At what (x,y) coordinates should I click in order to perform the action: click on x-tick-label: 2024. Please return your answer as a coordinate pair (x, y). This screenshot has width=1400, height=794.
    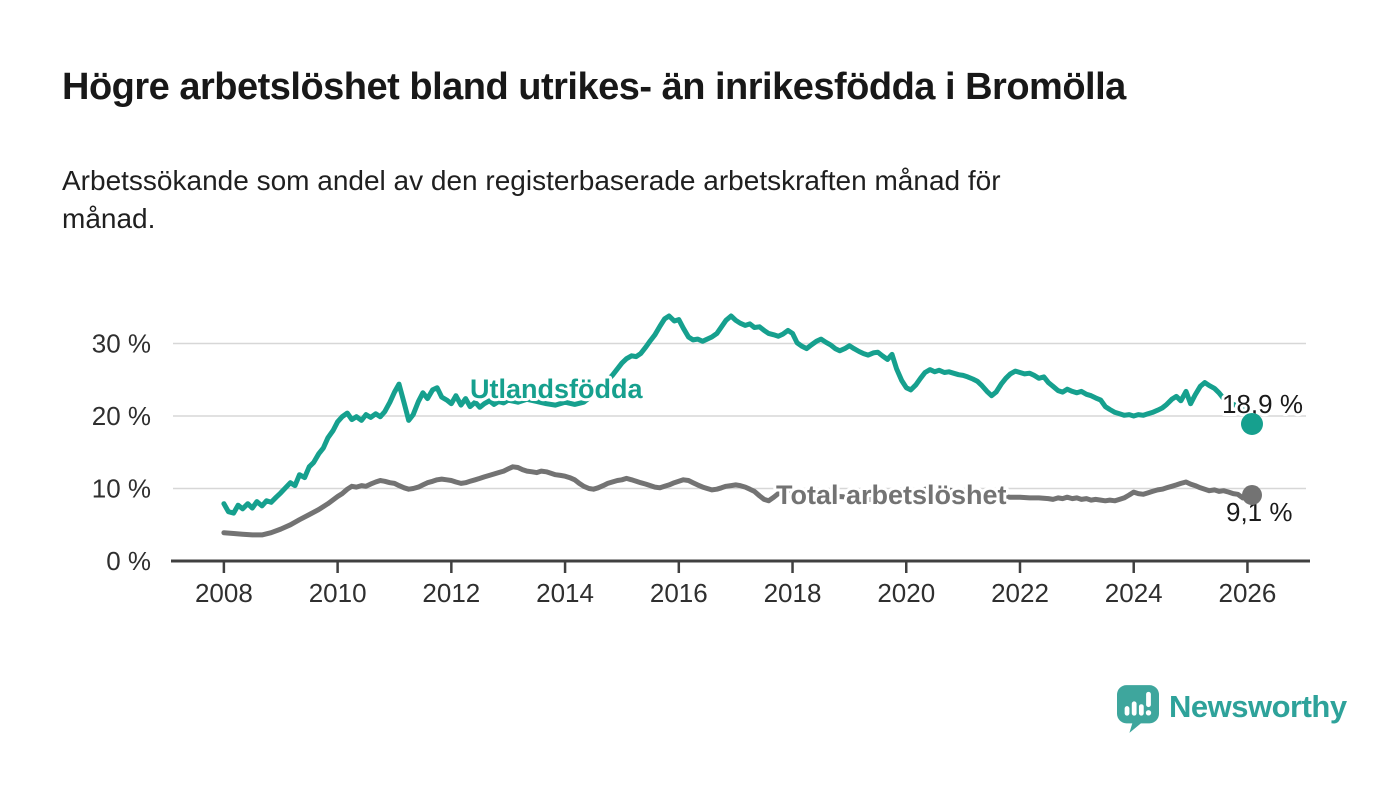
    Looking at the image, I should click on (1134, 593).